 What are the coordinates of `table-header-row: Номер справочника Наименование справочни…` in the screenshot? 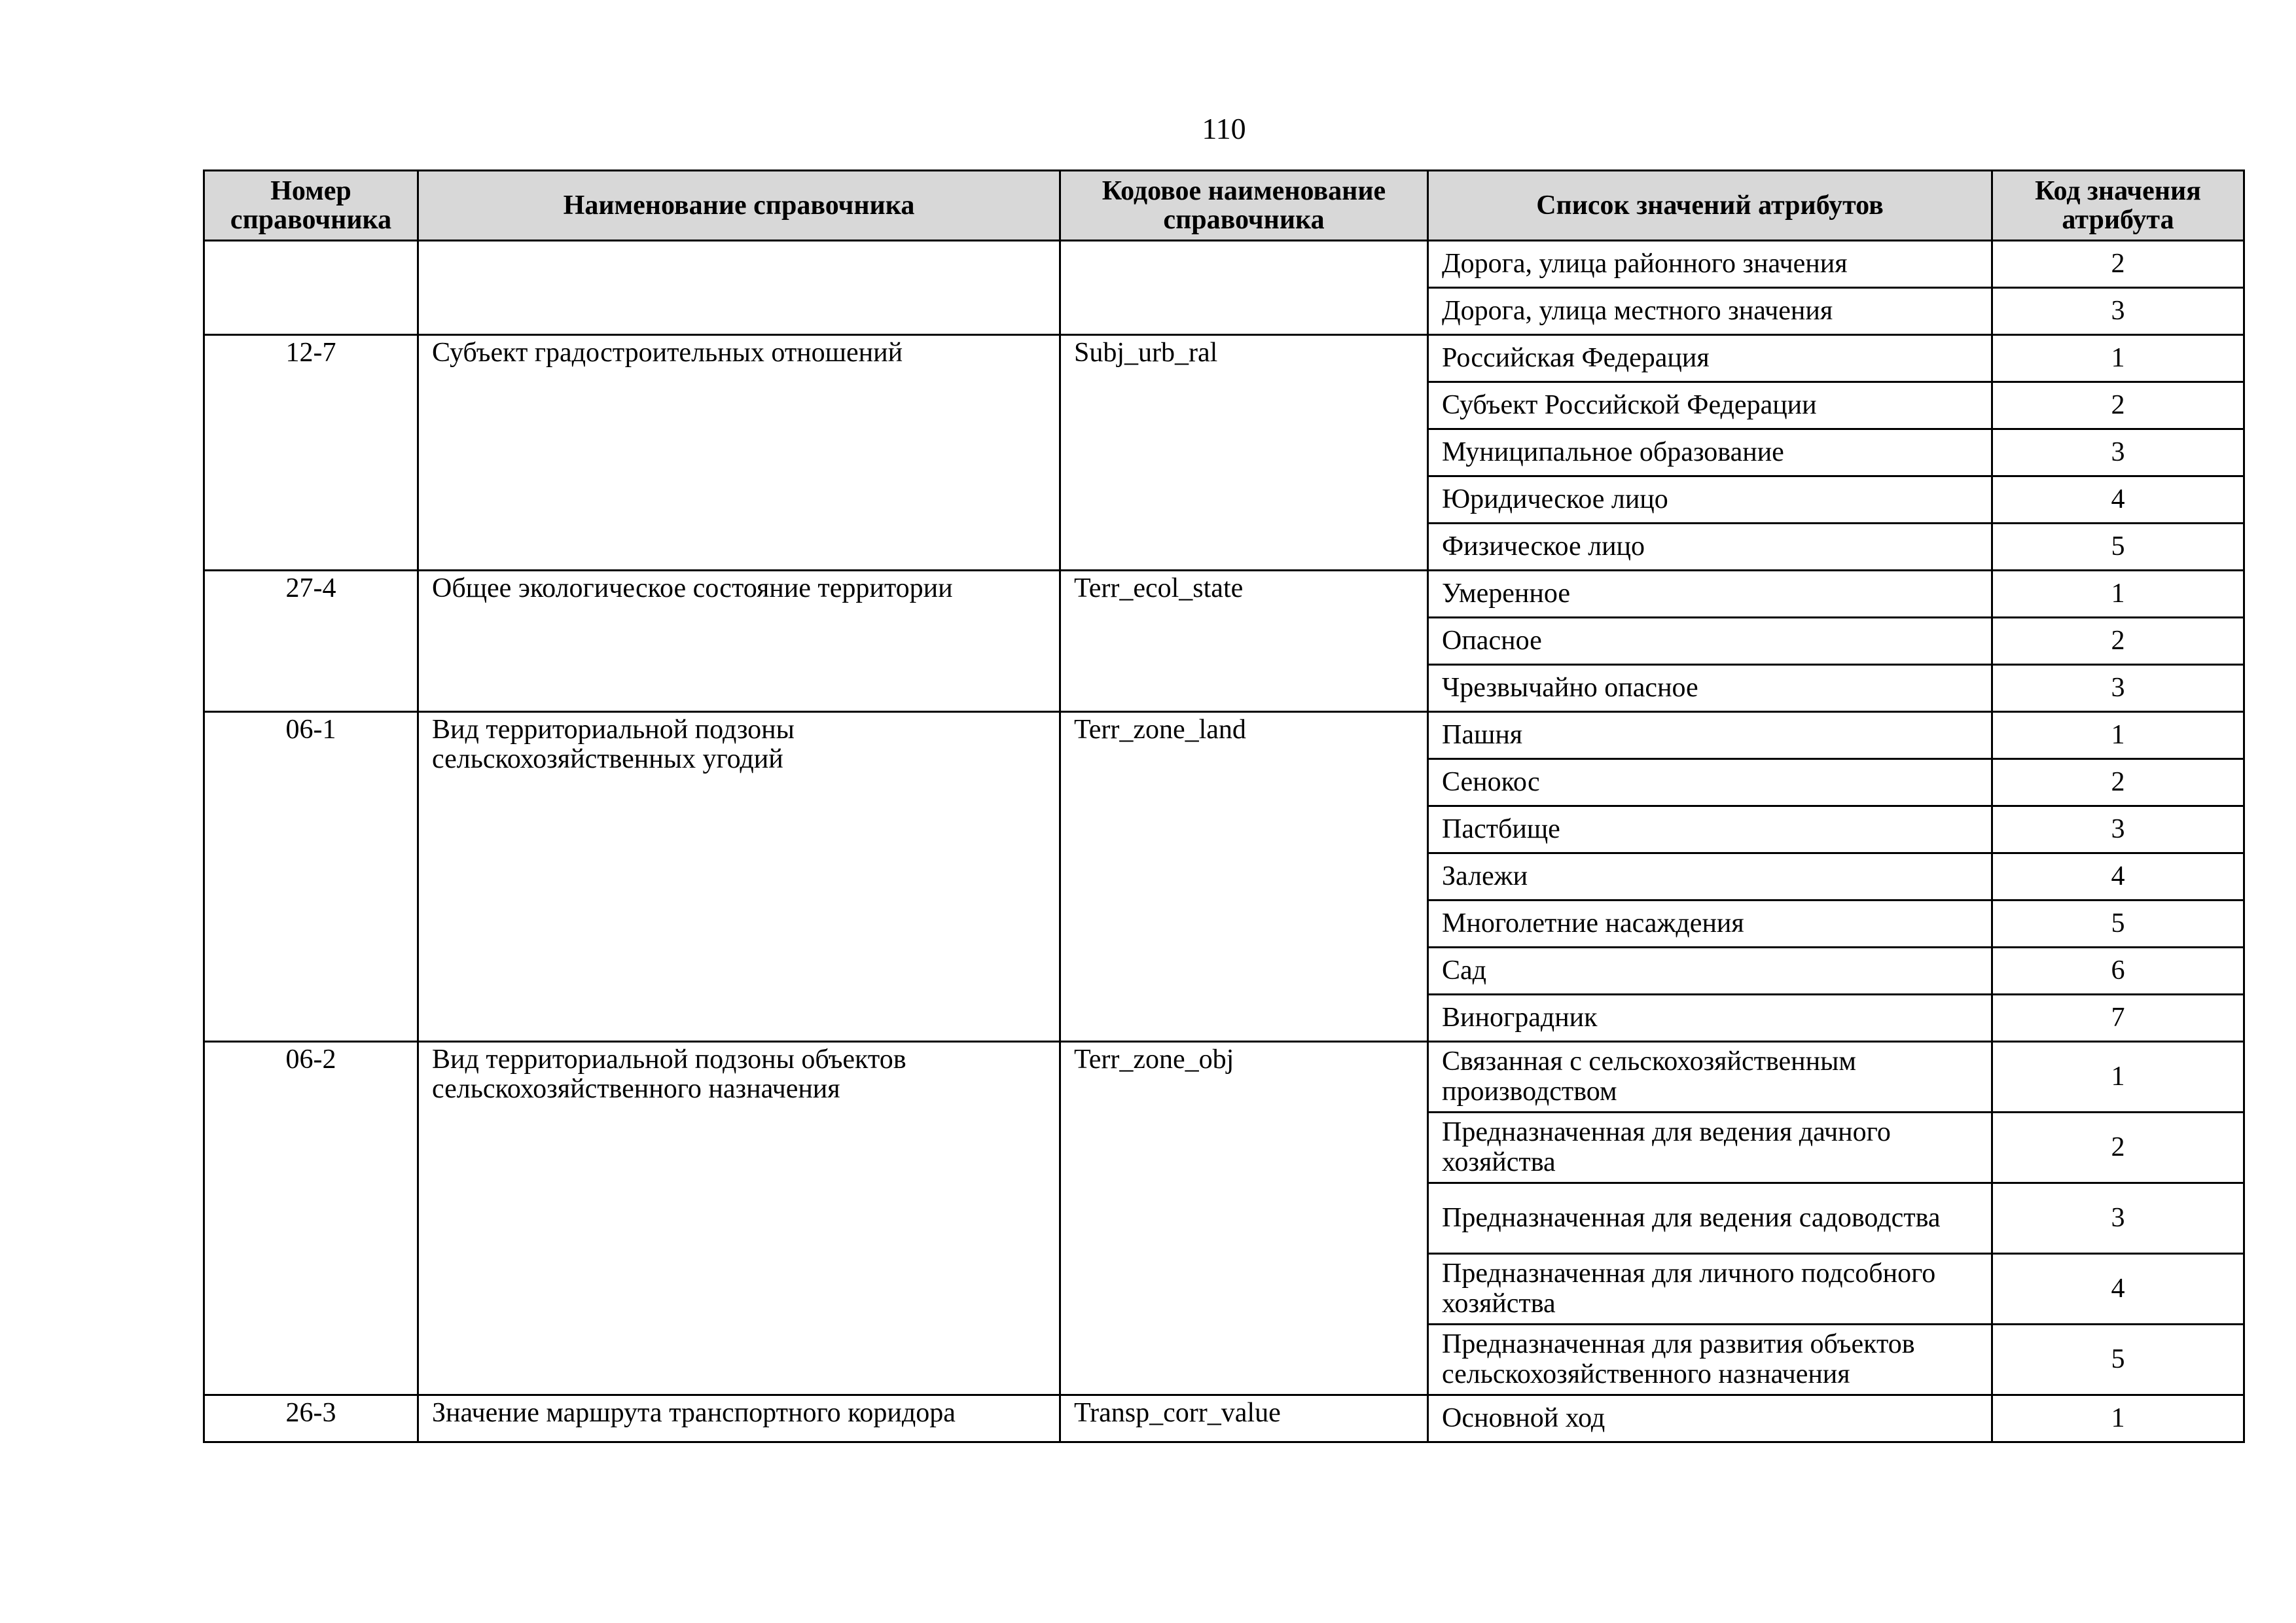 It's located at (1224, 205).